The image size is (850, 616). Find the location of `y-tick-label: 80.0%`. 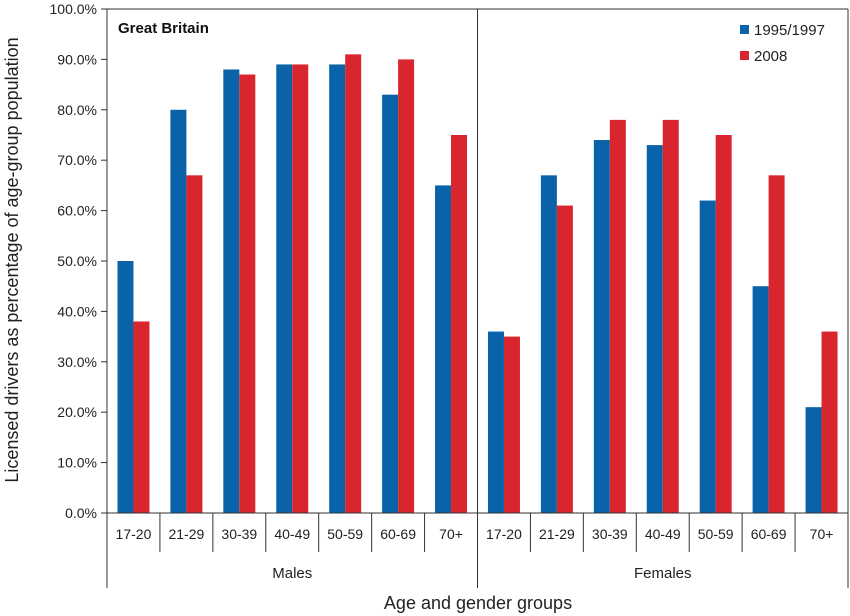

y-tick-label: 80.0% is located at coordinates (77, 110).